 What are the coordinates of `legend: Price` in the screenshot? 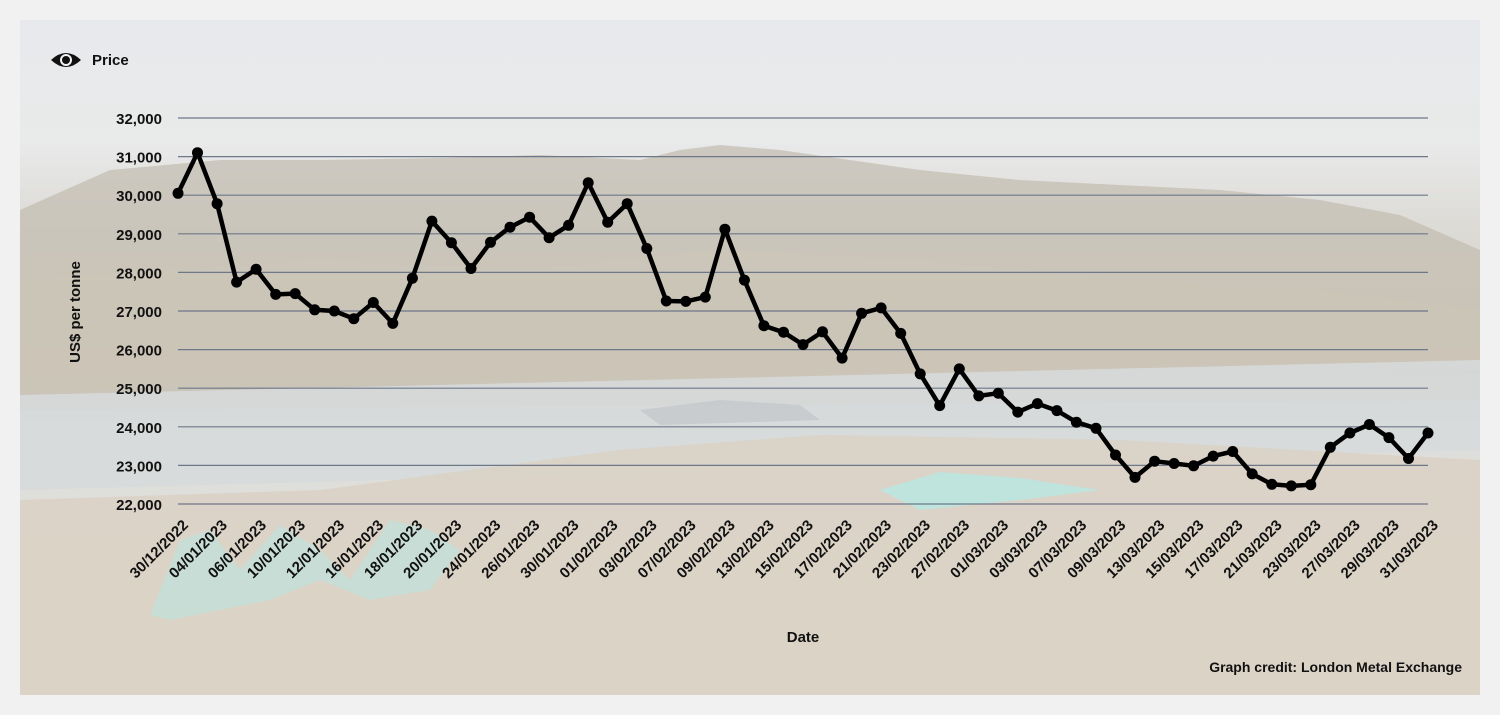 It's located at (89, 60).